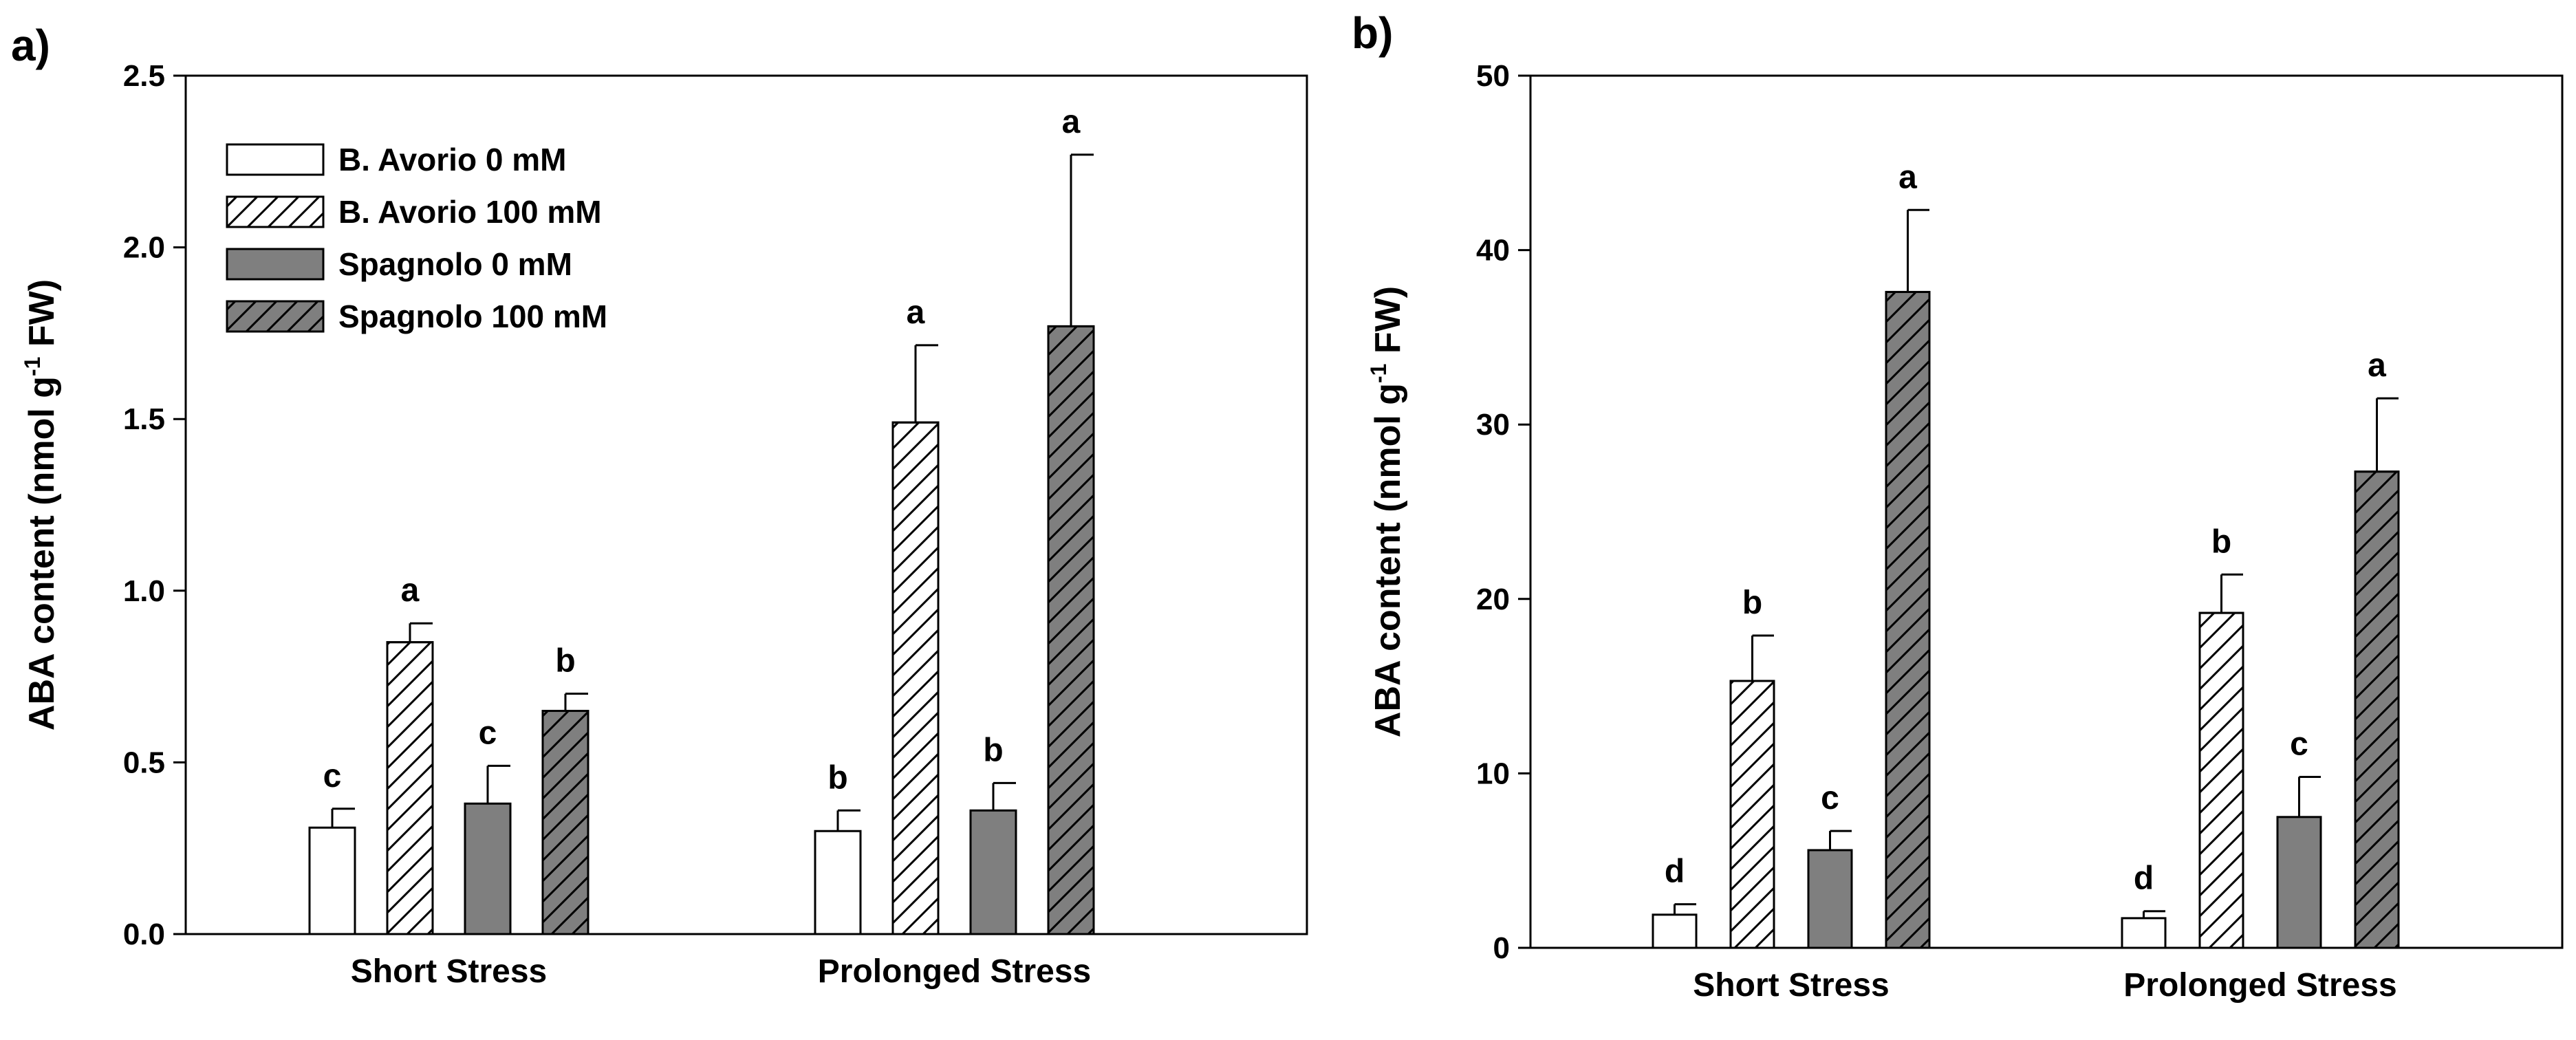 The height and width of the screenshot is (1040, 2576). What do you see at coordinates (144, 419) in the screenshot?
I see `y-tick-label: 1.5` at bounding box center [144, 419].